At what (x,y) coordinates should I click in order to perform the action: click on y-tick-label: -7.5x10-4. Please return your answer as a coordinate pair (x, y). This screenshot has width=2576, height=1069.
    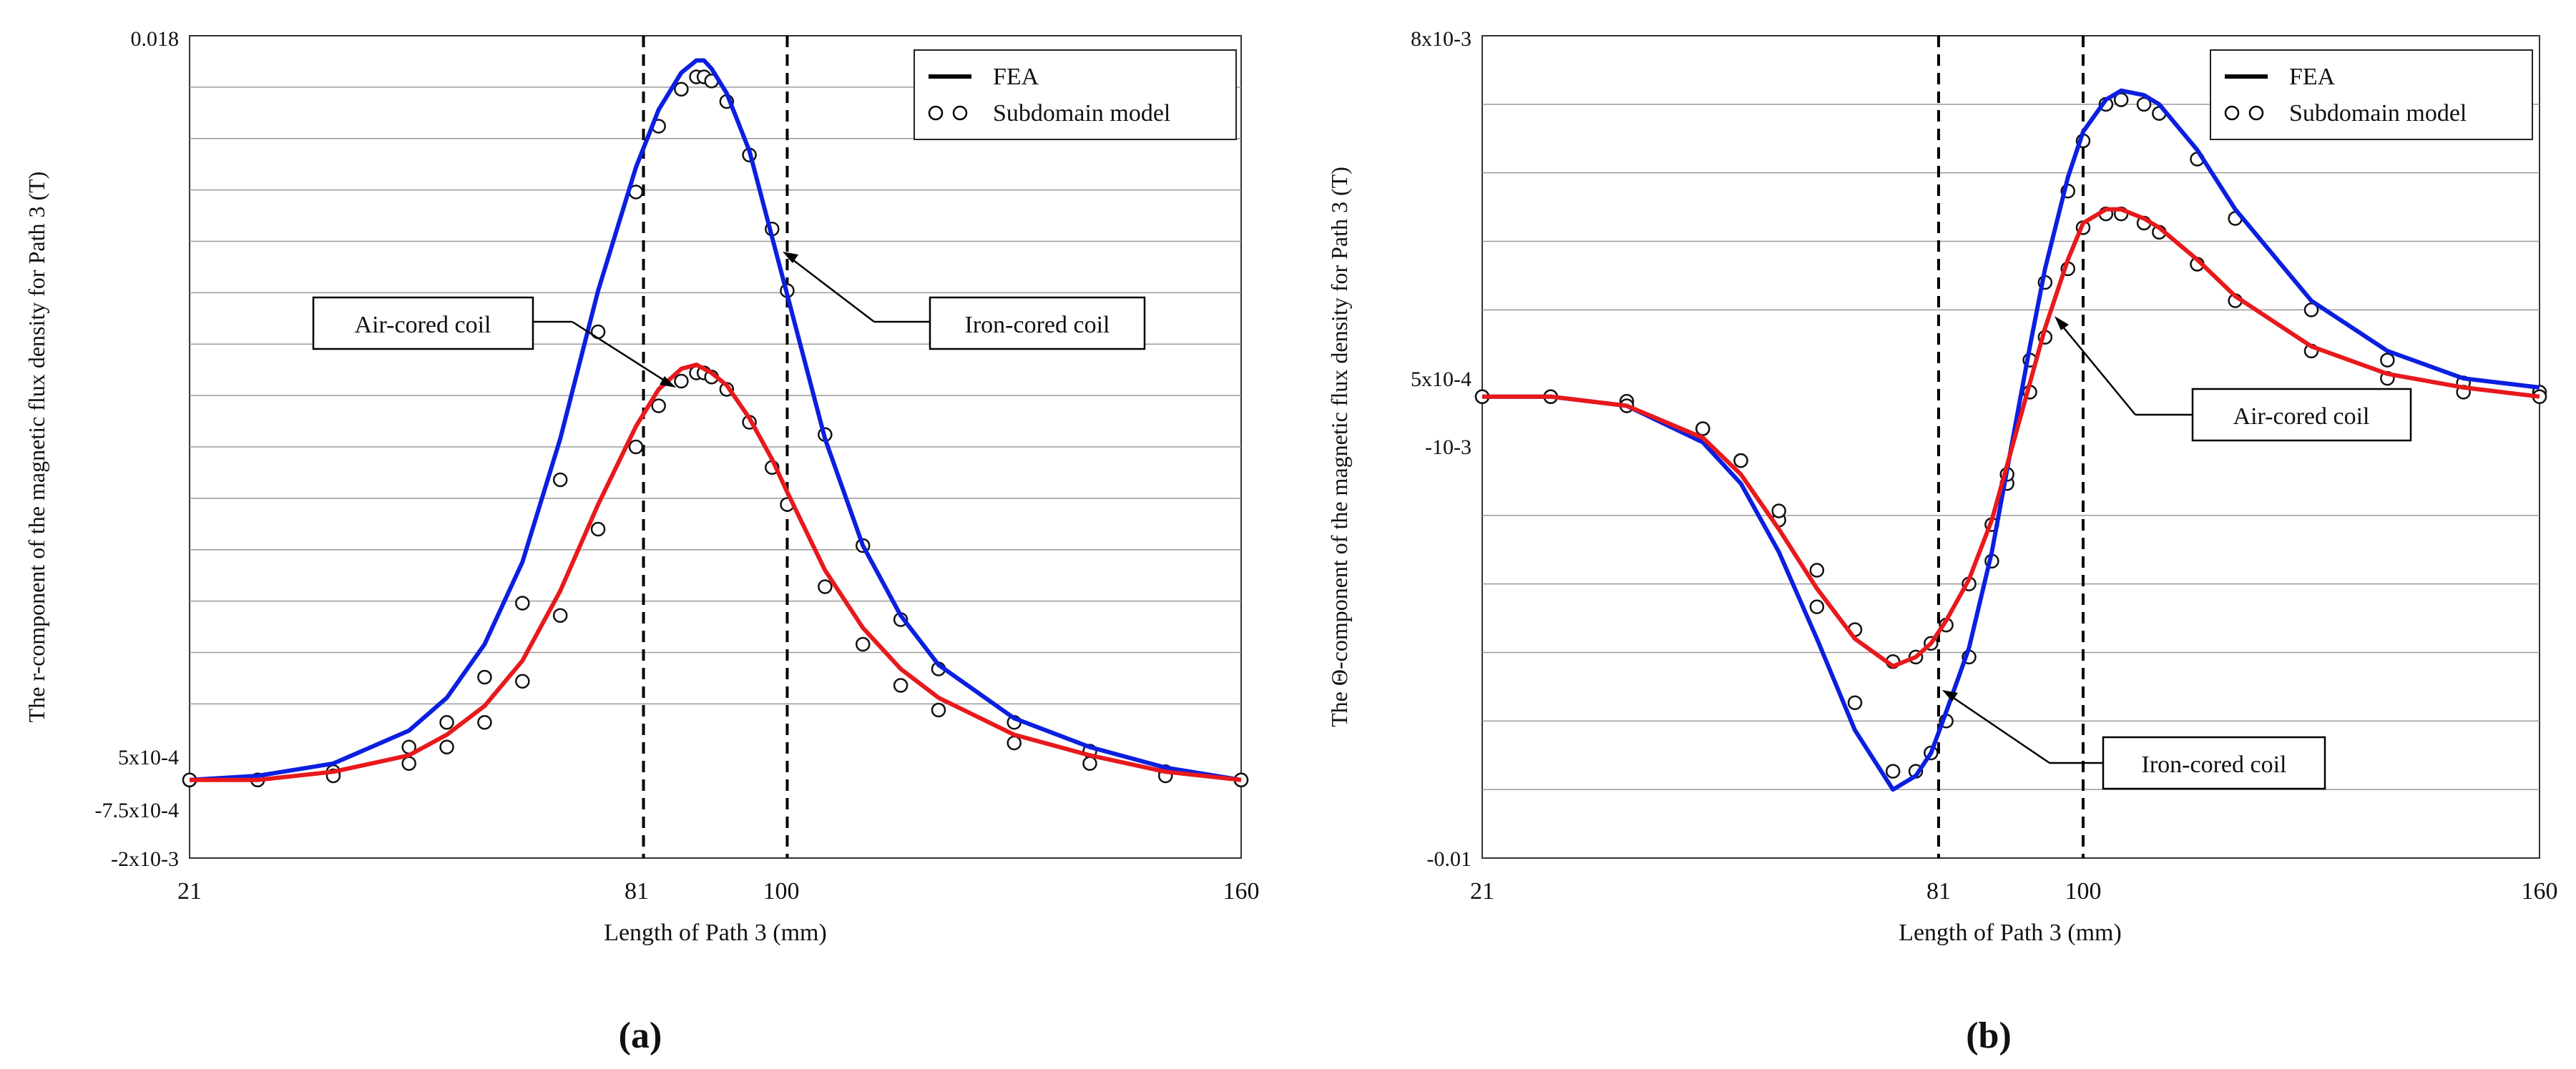
    Looking at the image, I should click on (137, 810).